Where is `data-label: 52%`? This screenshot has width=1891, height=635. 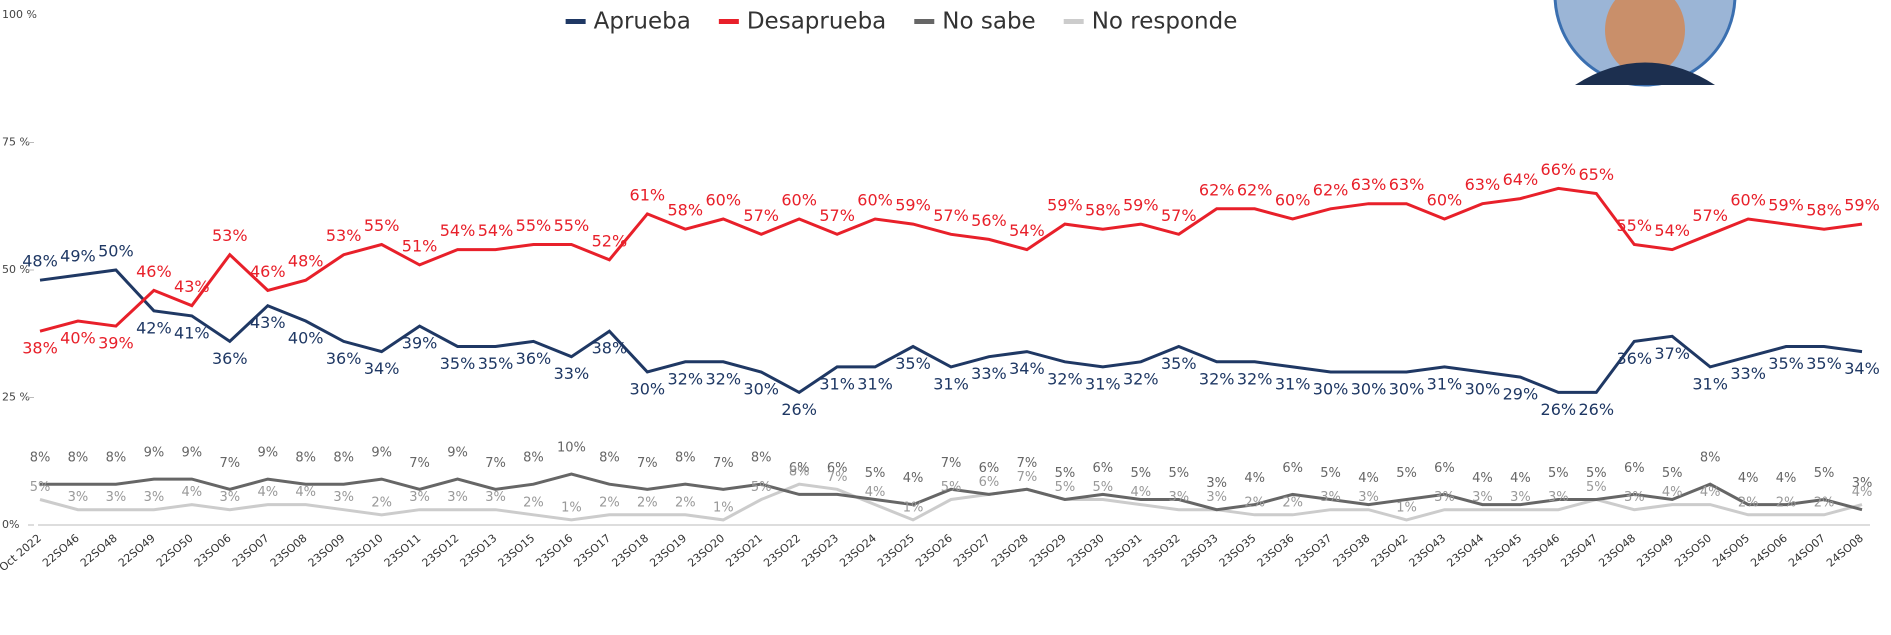 data-label: 52% is located at coordinates (610, 240).